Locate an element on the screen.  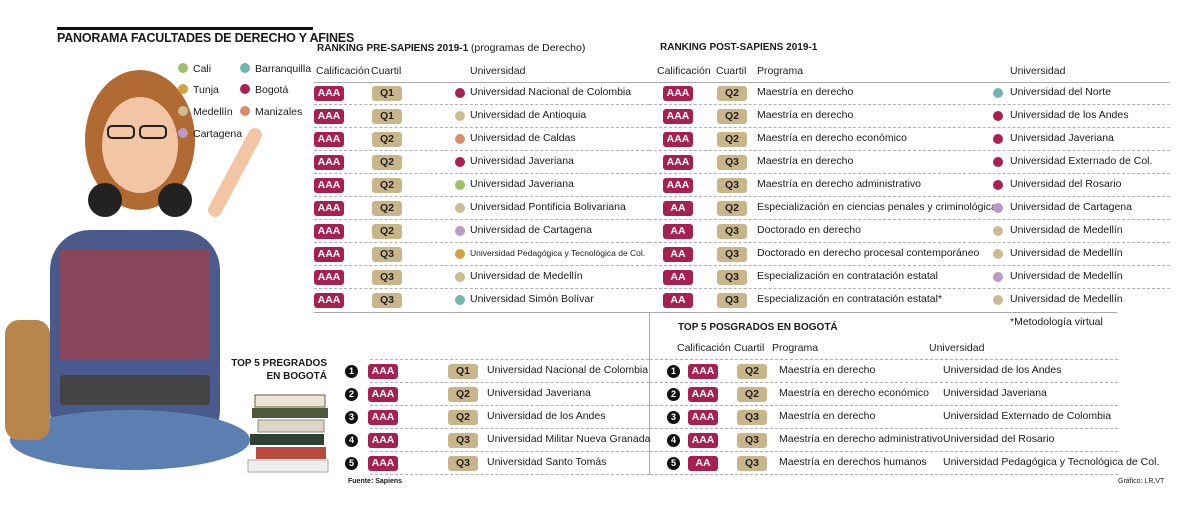
source: Fuente: Sapiens is located at coordinates (375, 481).